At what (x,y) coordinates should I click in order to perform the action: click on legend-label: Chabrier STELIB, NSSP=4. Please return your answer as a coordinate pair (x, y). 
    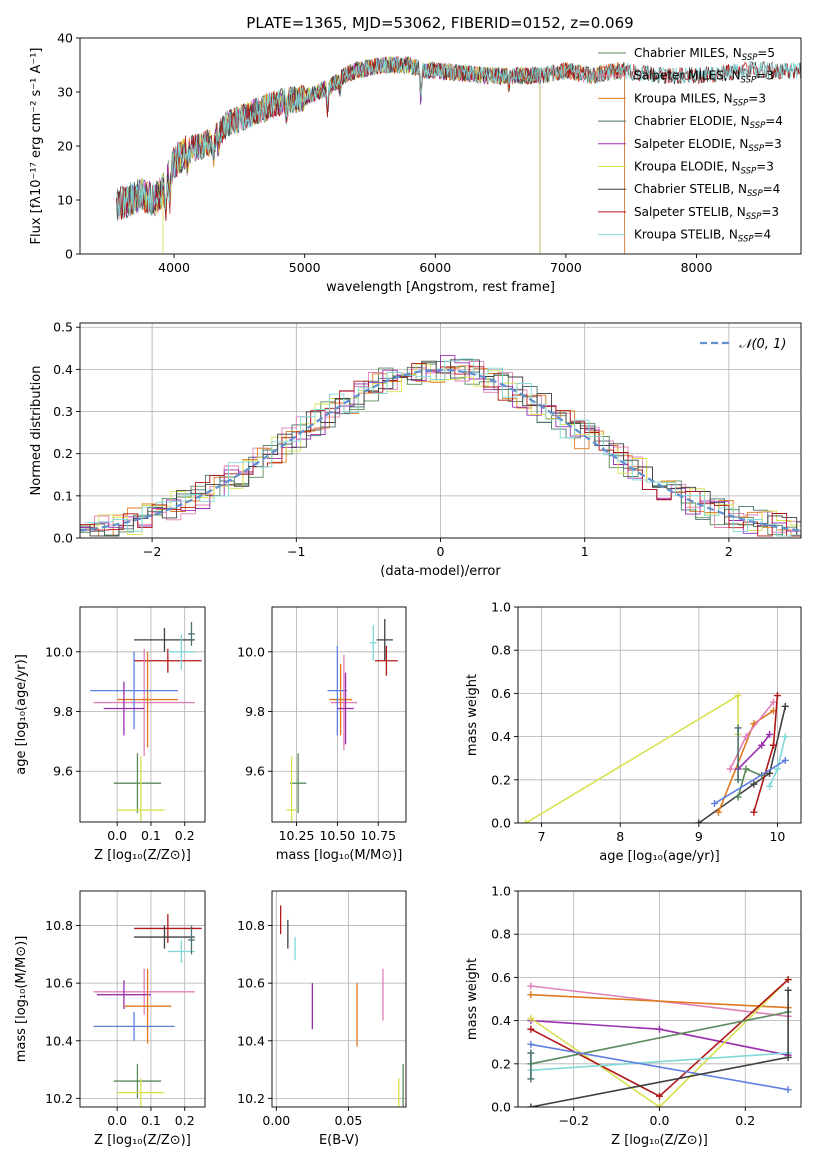
    Looking at the image, I should click on (707, 190).